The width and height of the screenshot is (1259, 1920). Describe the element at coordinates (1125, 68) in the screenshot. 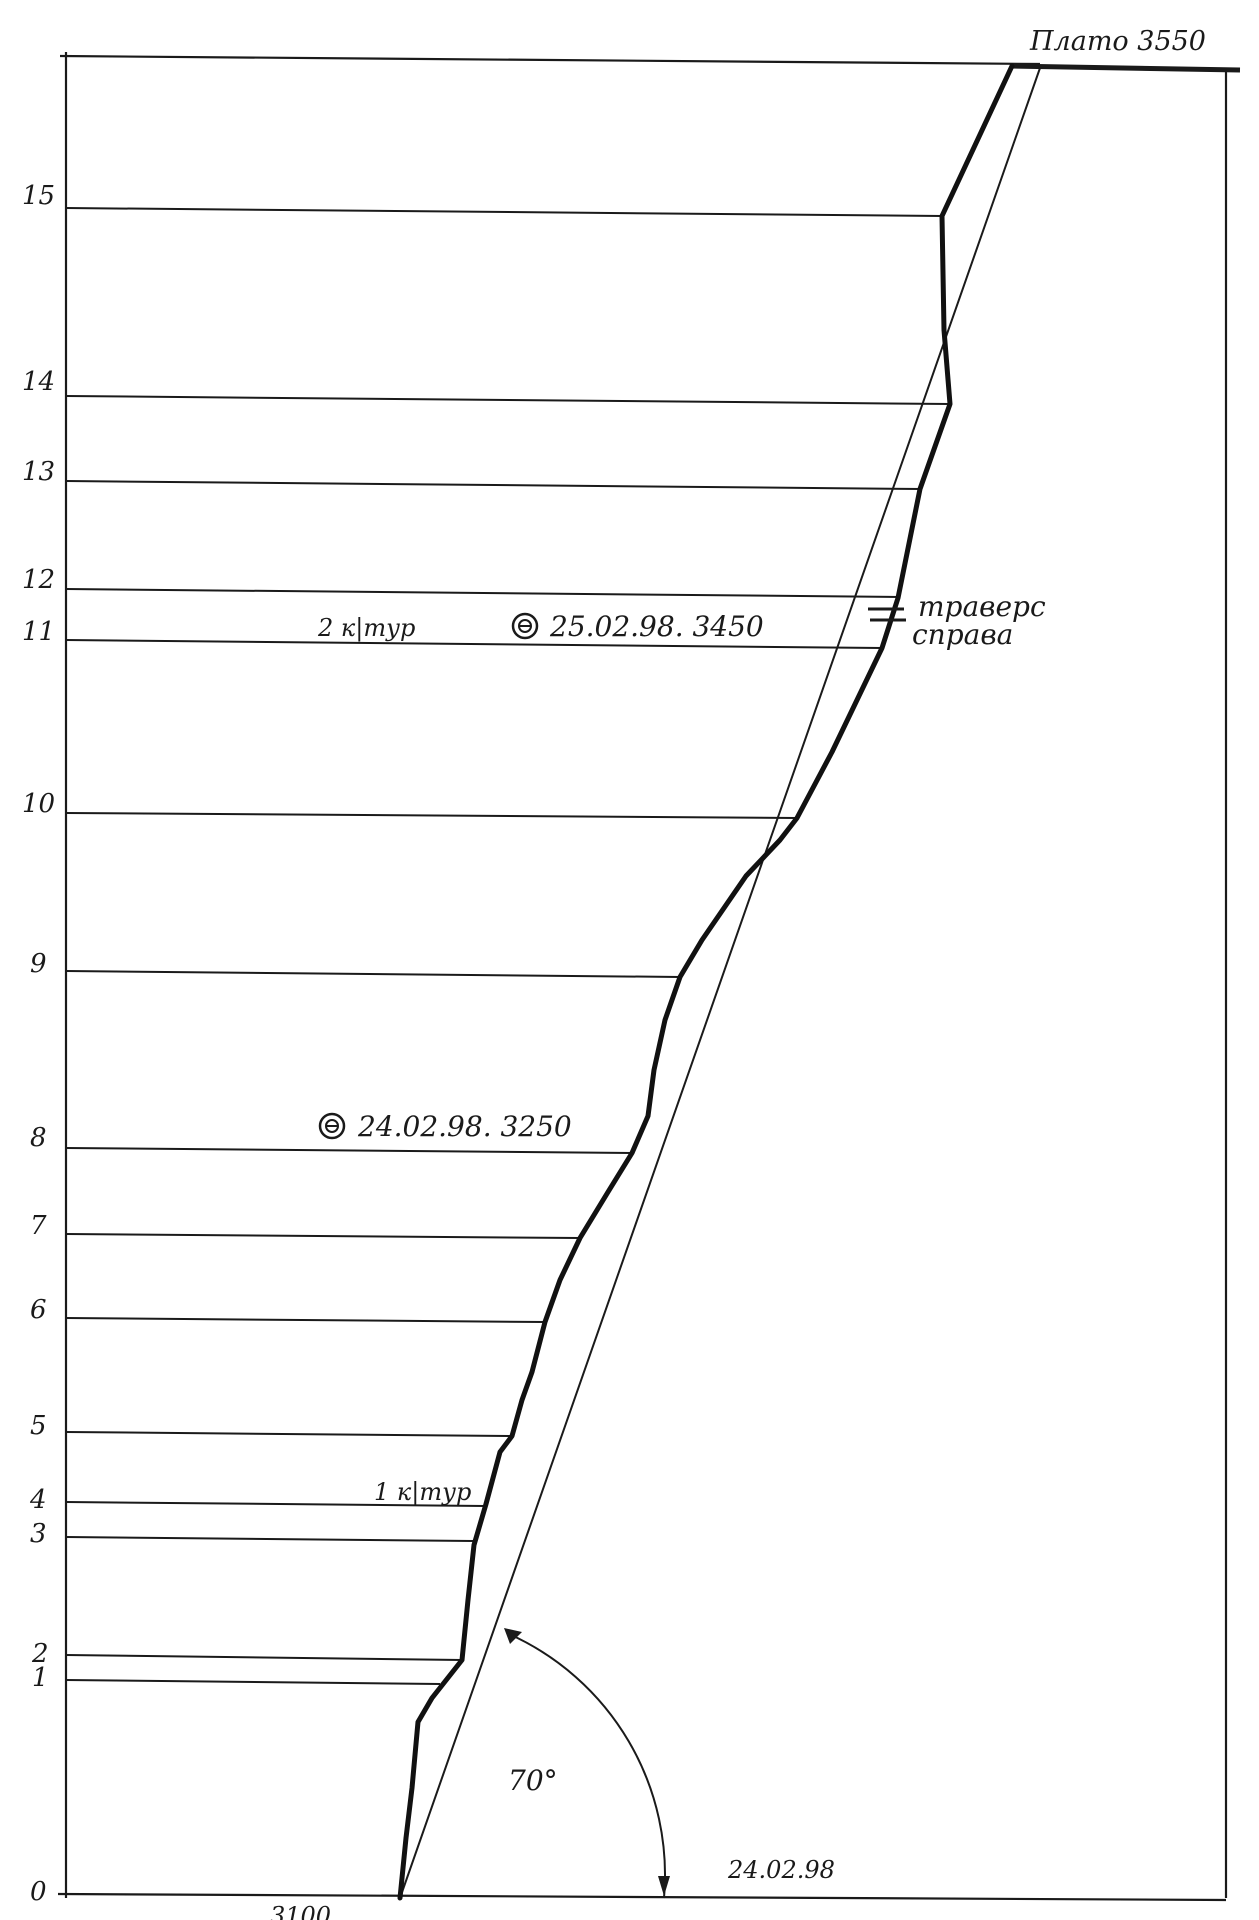

I see `plateau-edge` at that location.